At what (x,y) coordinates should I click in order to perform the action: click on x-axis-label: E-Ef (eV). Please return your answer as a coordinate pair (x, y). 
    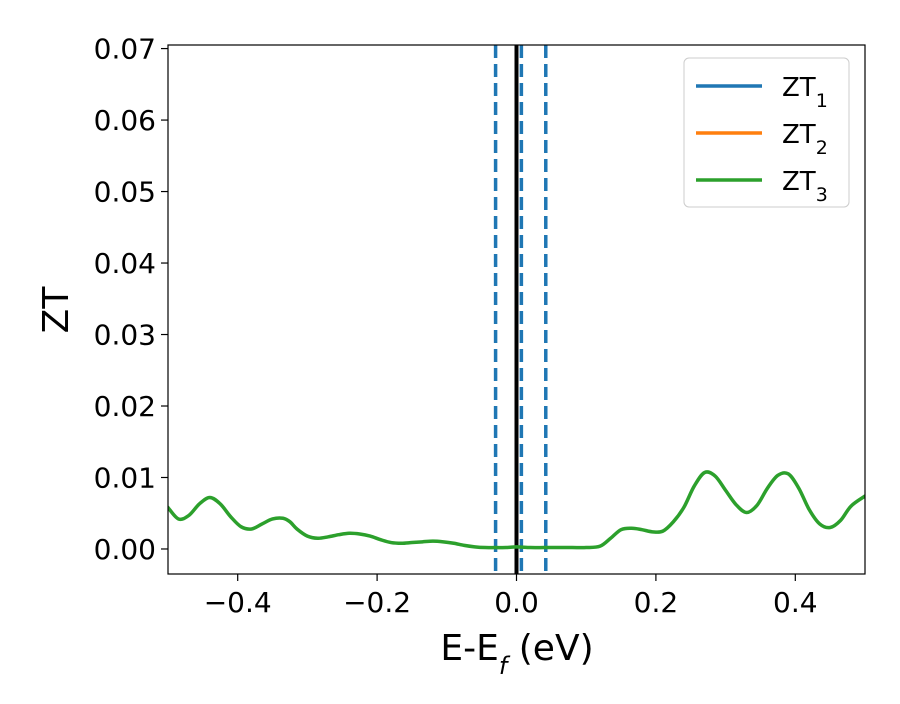
    Looking at the image, I should click on (516, 654).